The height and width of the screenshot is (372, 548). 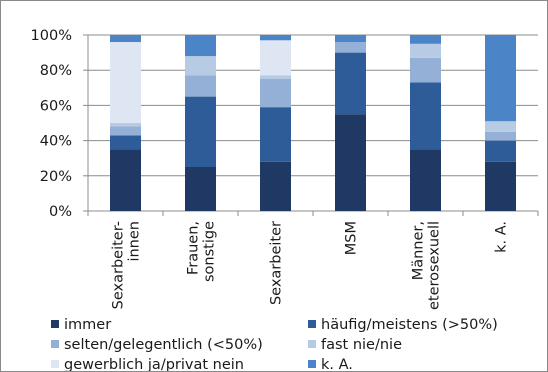 I want to click on legend-item: selten/gelegentlich (<50%), so click(x=157, y=345).